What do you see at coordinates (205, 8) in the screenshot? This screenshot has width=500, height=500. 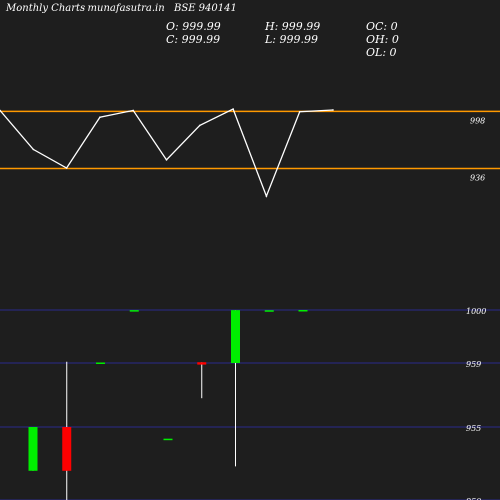 I see `symbol-label: BSE 940141` at bounding box center [205, 8].